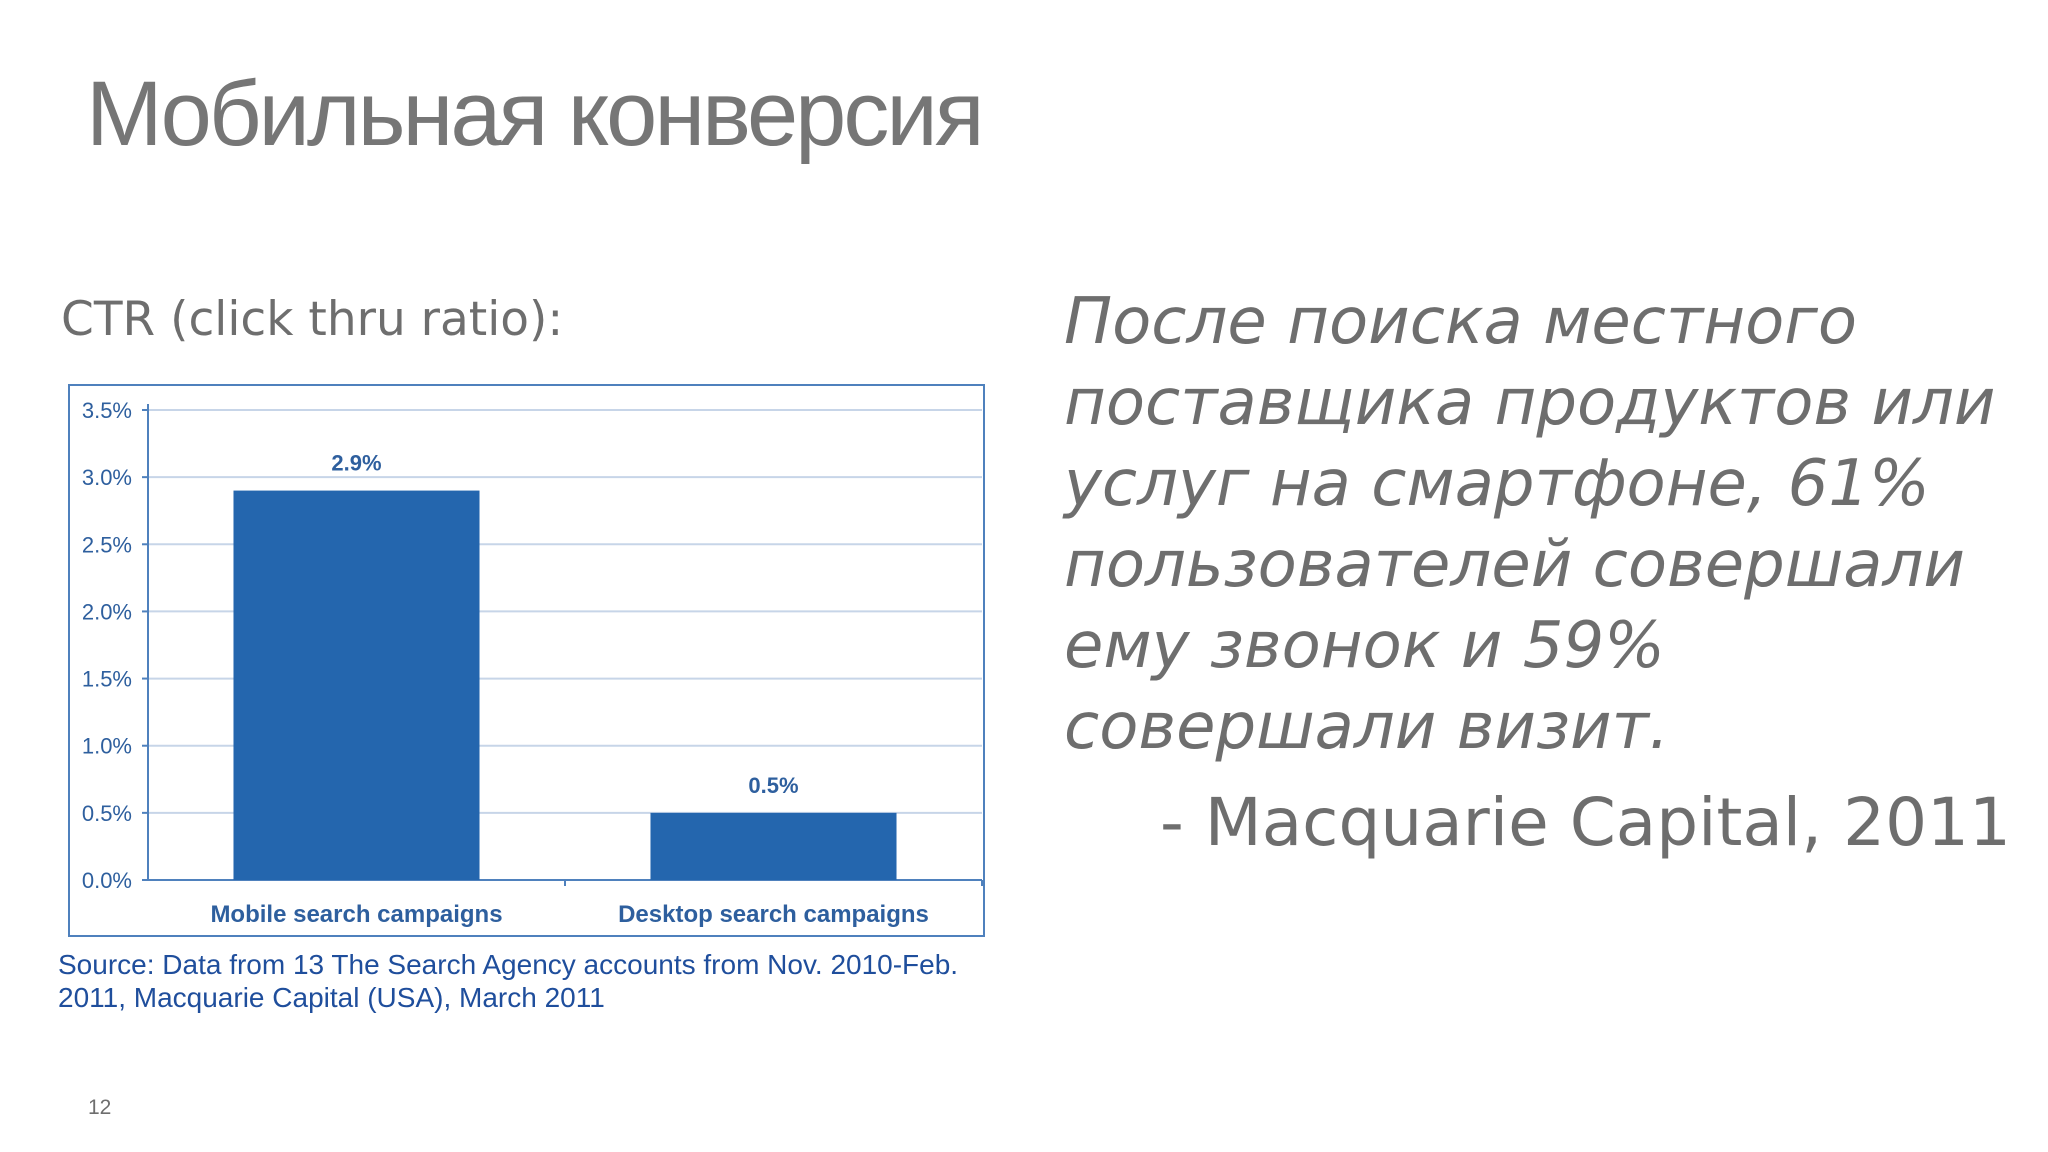  What do you see at coordinates (535, 114) in the screenshot?
I see `slide-title: Мобильная конверсия` at bounding box center [535, 114].